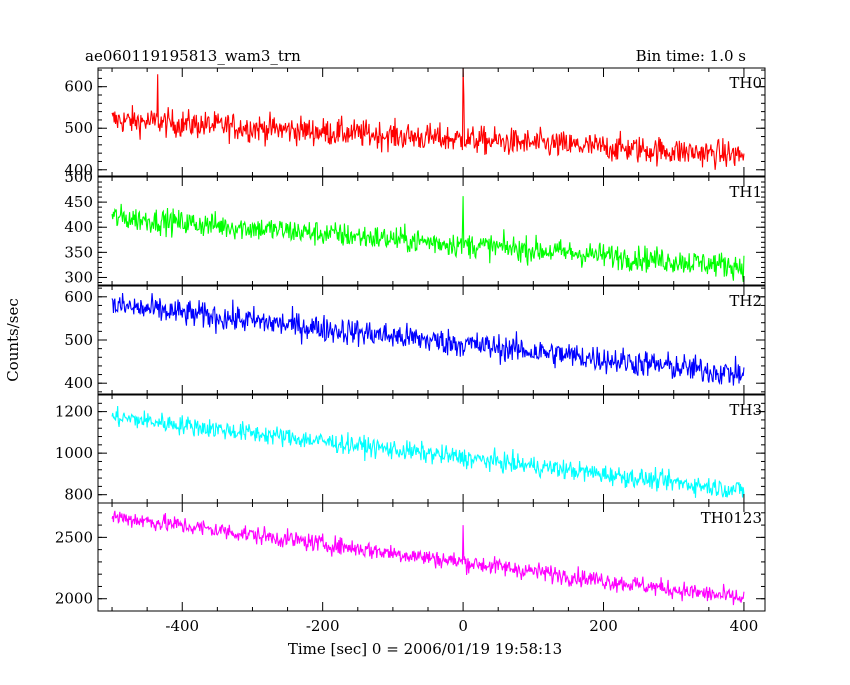 Image resolution: width=850 pixels, height=685 pixels. I want to click on observation-title: ae060119195813_wam3_trn, so click(193, 56).